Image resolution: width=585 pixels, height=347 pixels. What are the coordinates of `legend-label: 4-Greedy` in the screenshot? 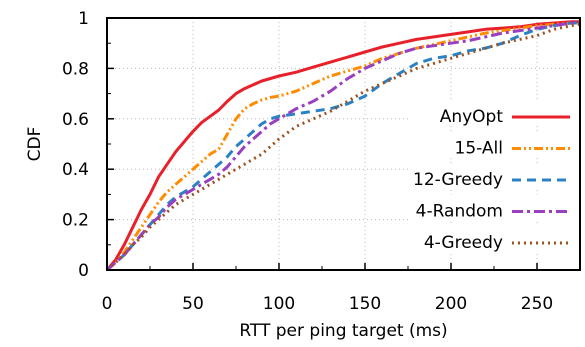 It's located at (463, 243).